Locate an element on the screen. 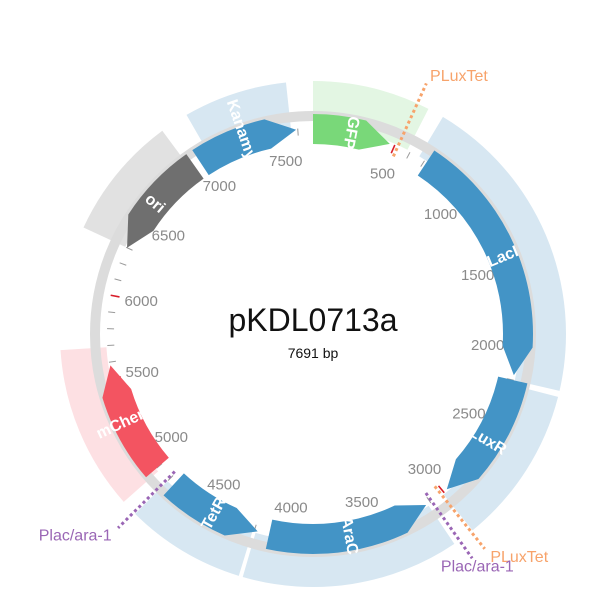  tick-label: 7000 is located at coordinates (219, 186).